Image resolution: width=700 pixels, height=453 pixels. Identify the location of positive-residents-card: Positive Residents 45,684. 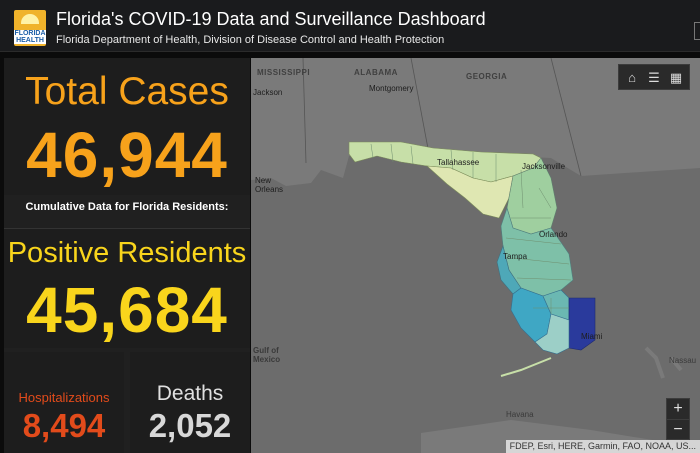
(127, 288).